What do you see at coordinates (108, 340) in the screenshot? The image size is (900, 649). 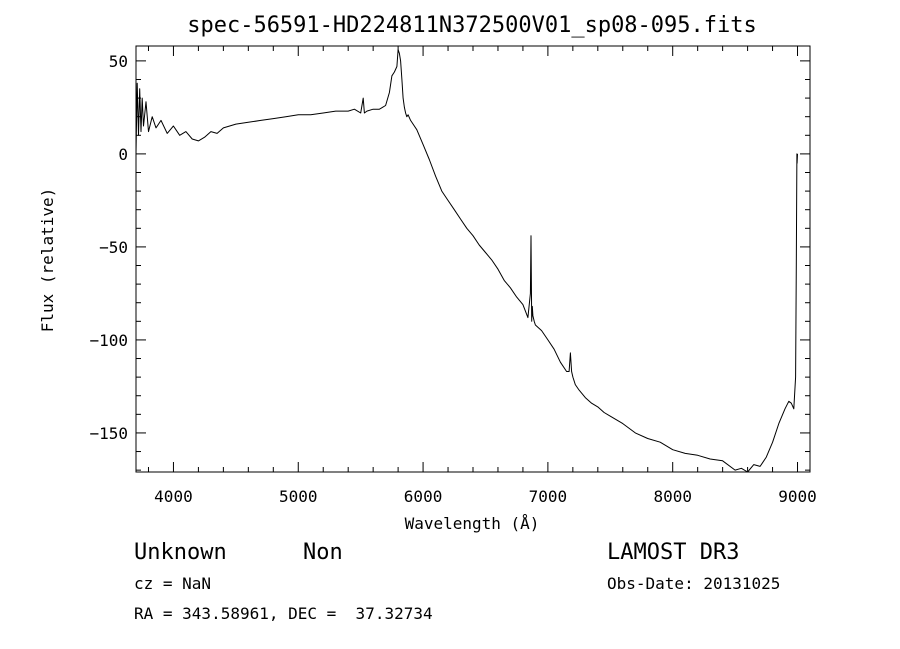 I see `y-tick-label: −100` at bounding box center [108, 340].